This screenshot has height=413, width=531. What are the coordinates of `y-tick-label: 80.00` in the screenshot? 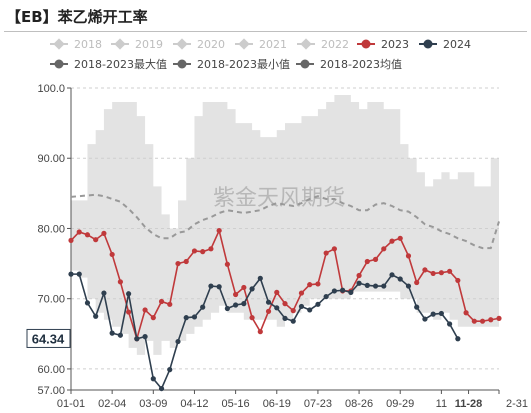 It's located at (51, 229).